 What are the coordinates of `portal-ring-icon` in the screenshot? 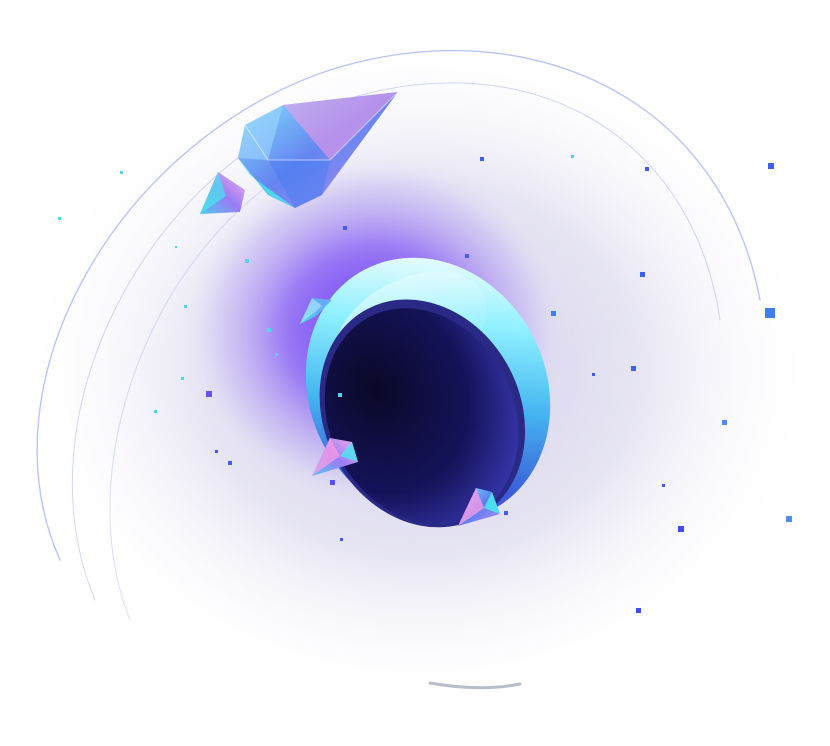 It's located at (428, 392).